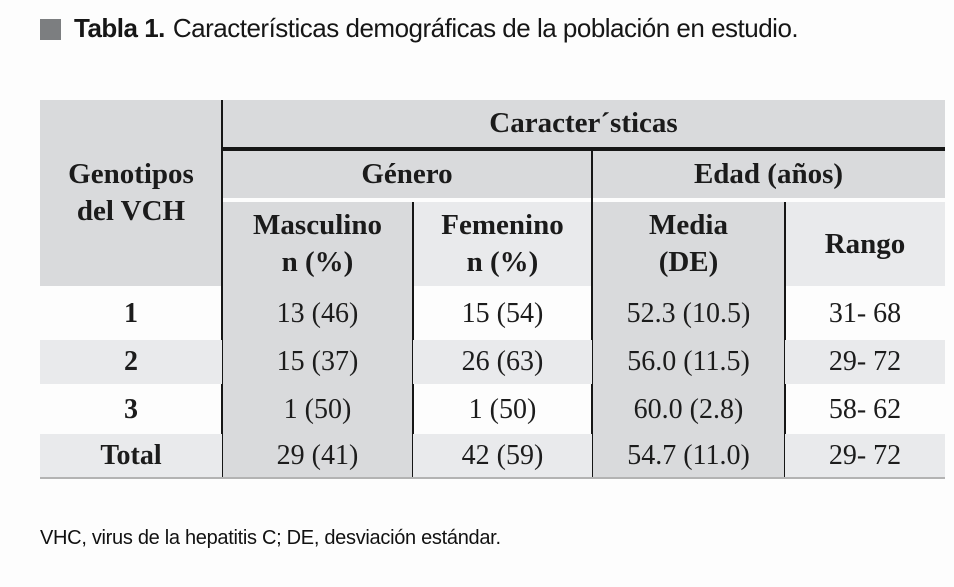 This screenshot has height=587, width=954. What do you see at coordinates (407, 174) in the screenshot?
I see `header-group-genero: Género` at bounding box center [407, 174].